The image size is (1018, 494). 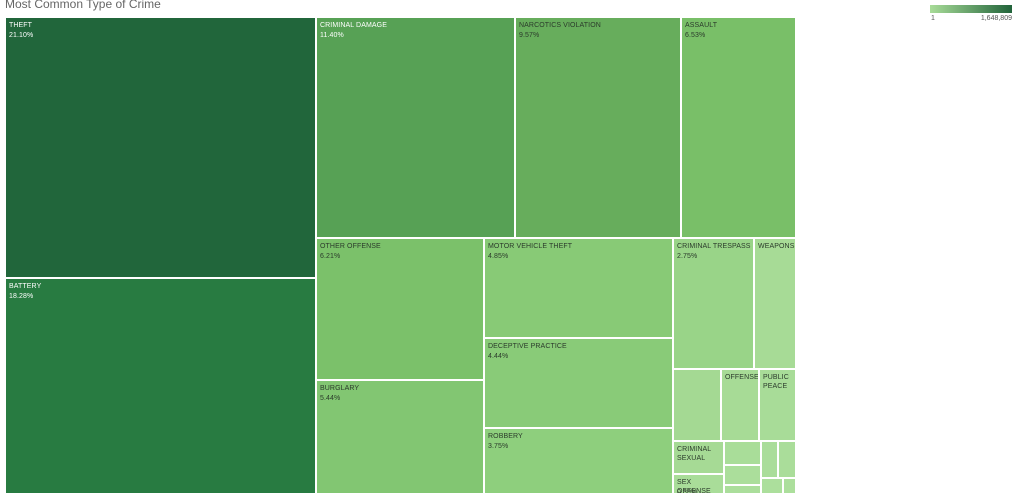 I want to click on tile-label: SEX OFFENSE, so click(x=694, y=486).